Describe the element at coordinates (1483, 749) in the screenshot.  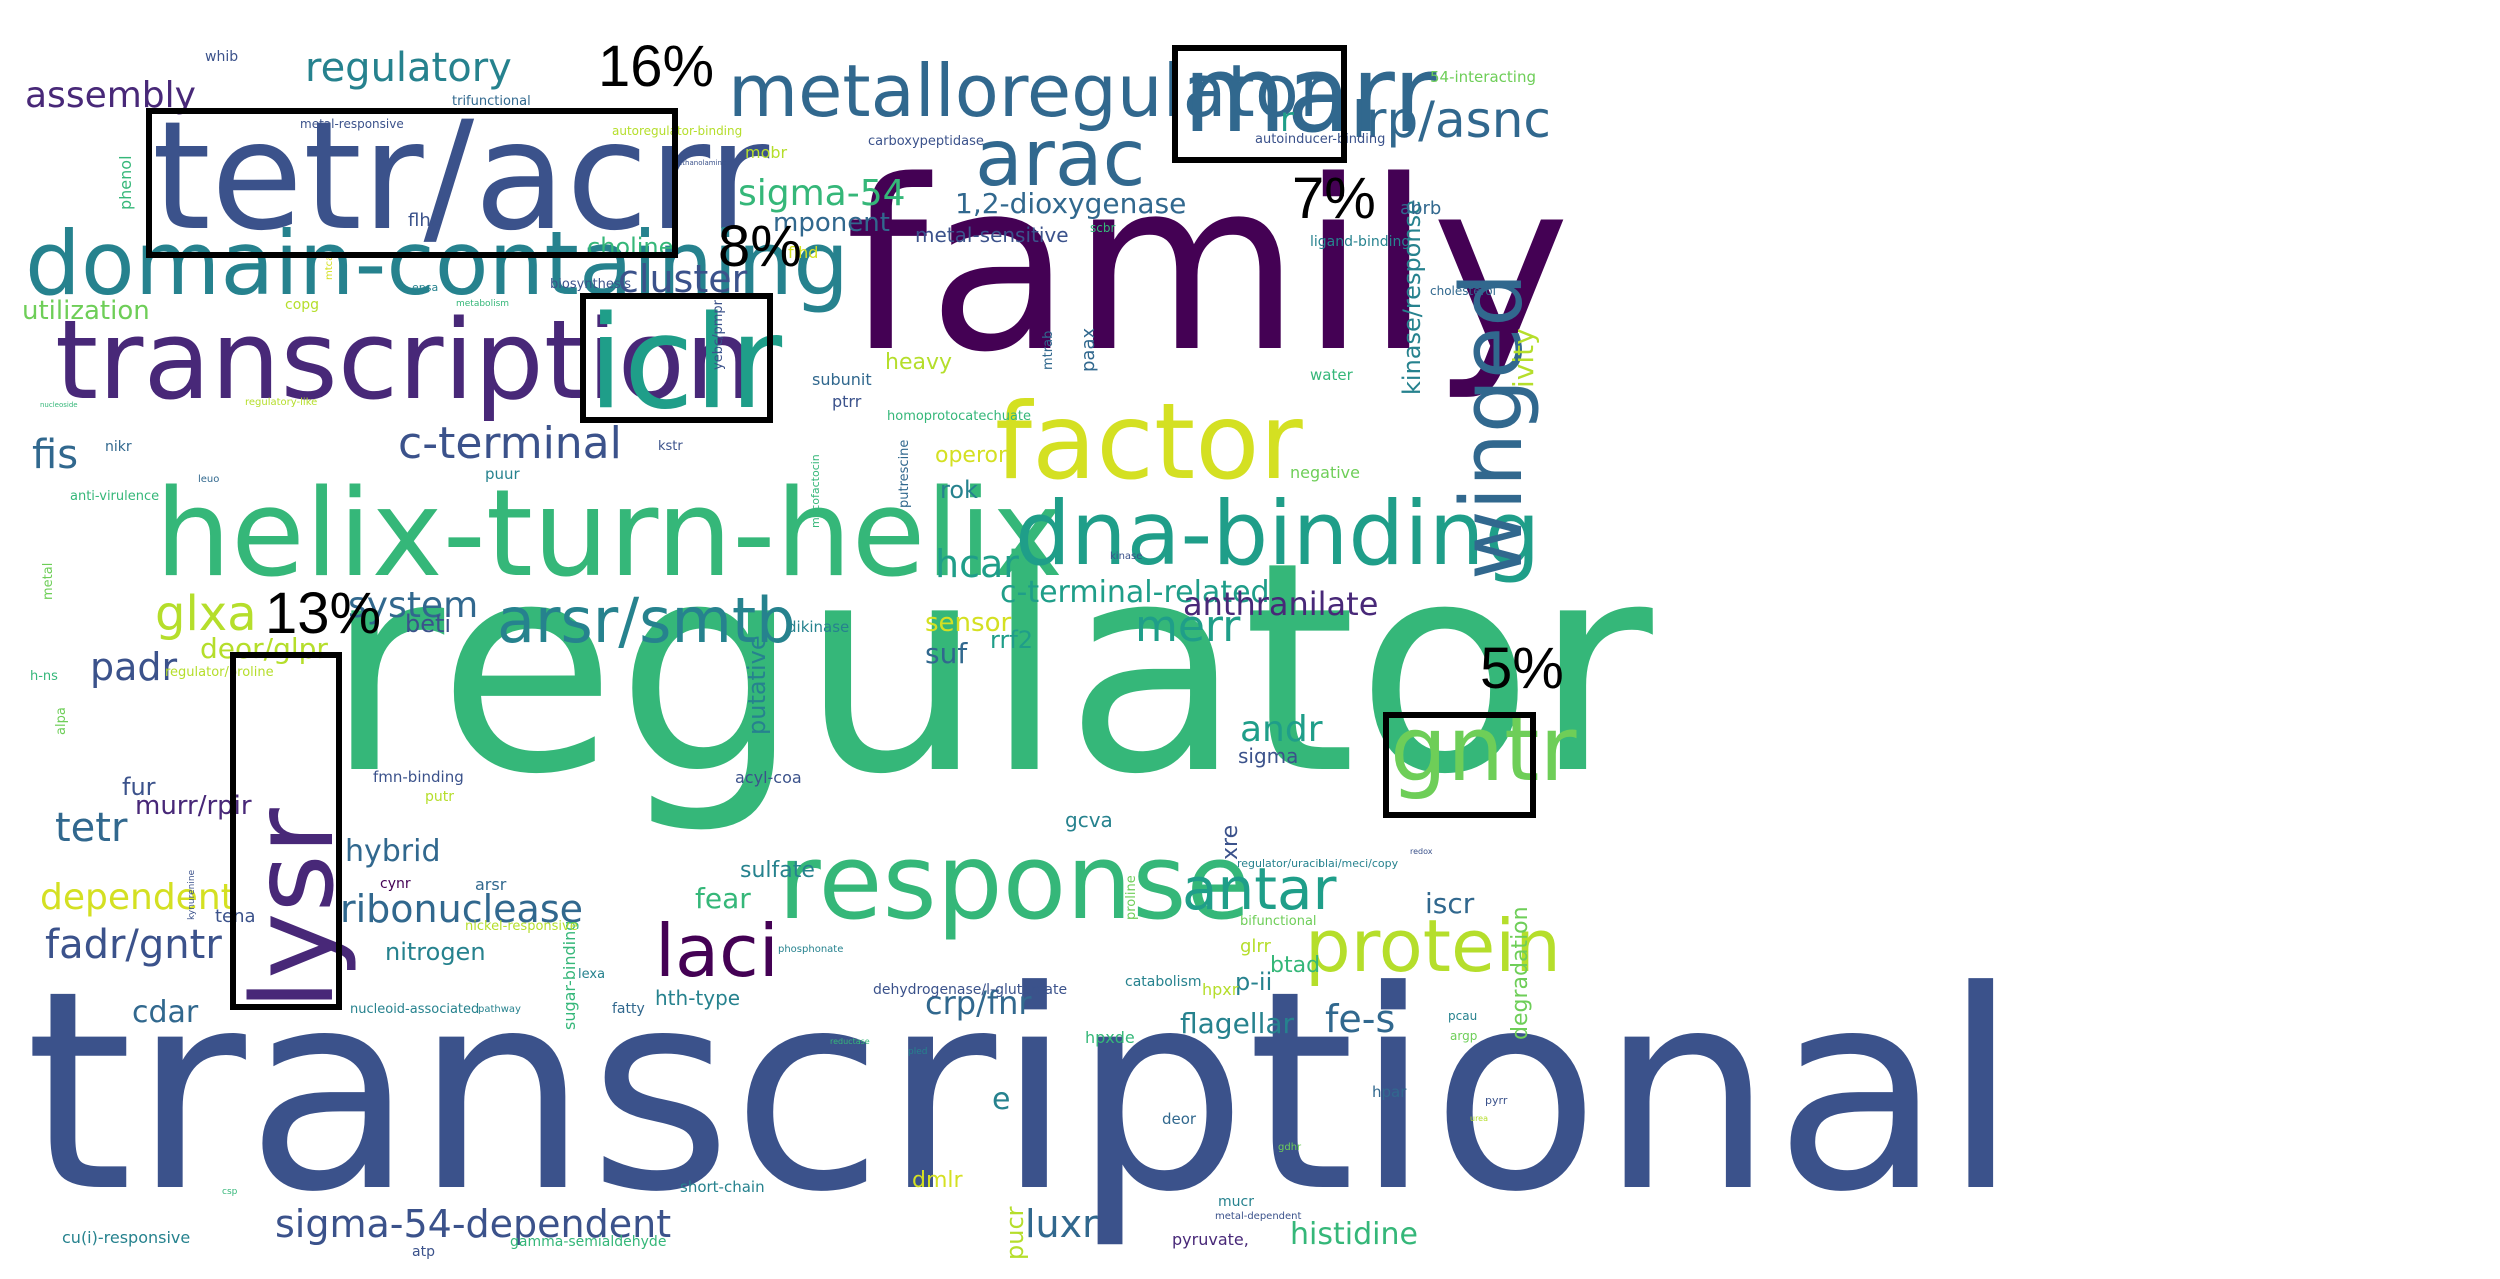
I see `word-gntr: gntr` at that location.